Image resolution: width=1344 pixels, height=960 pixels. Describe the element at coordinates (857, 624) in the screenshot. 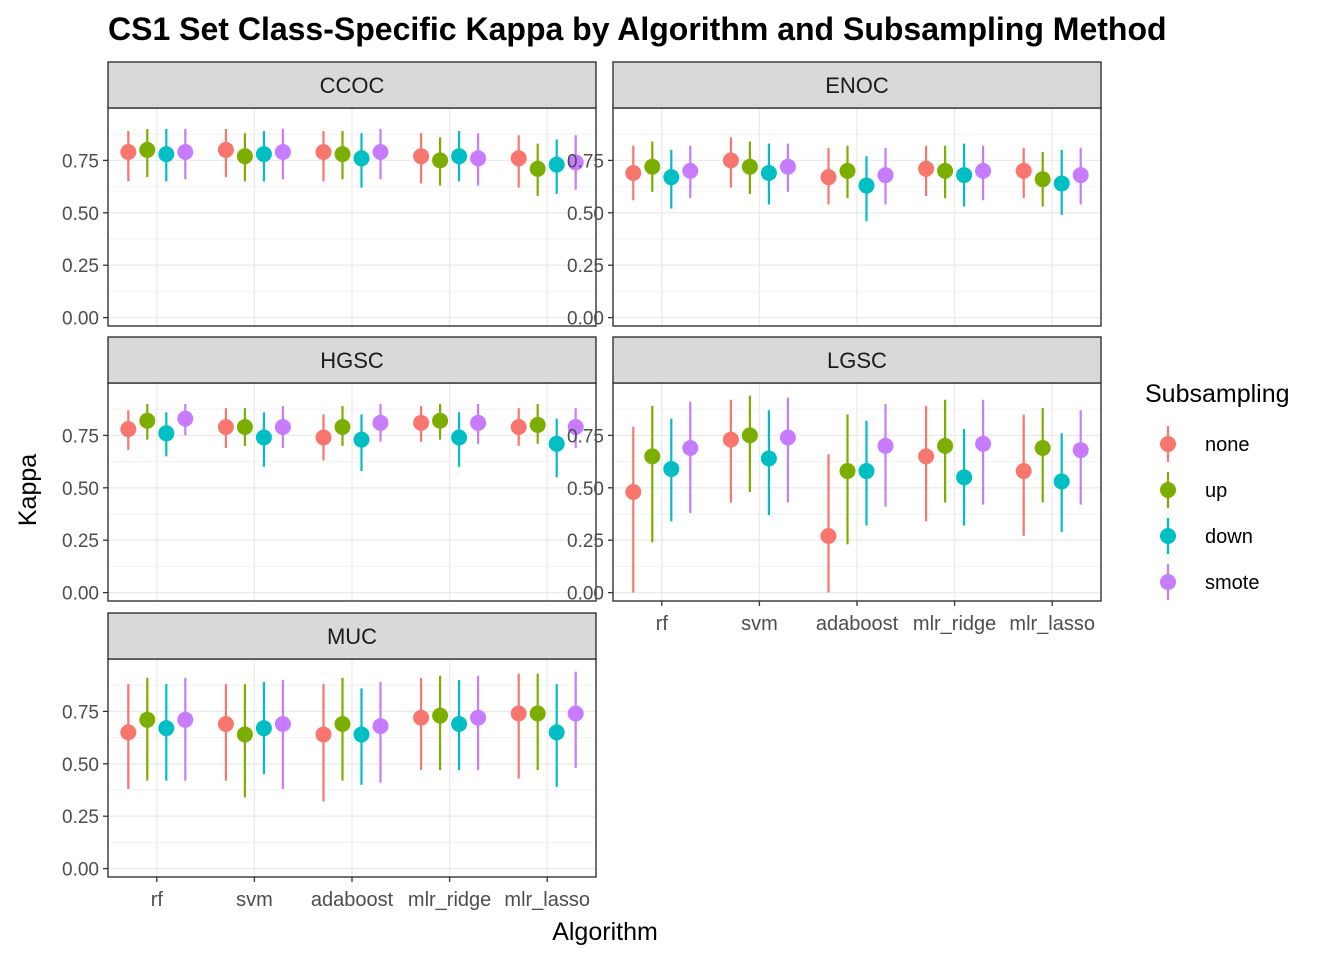

I see `x-tick-label: adaboost` at that location.